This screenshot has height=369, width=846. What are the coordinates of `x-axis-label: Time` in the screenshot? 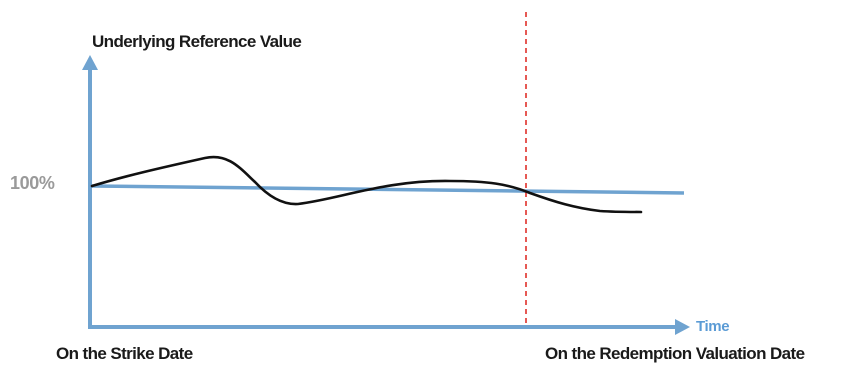 It's located at (713, 326).